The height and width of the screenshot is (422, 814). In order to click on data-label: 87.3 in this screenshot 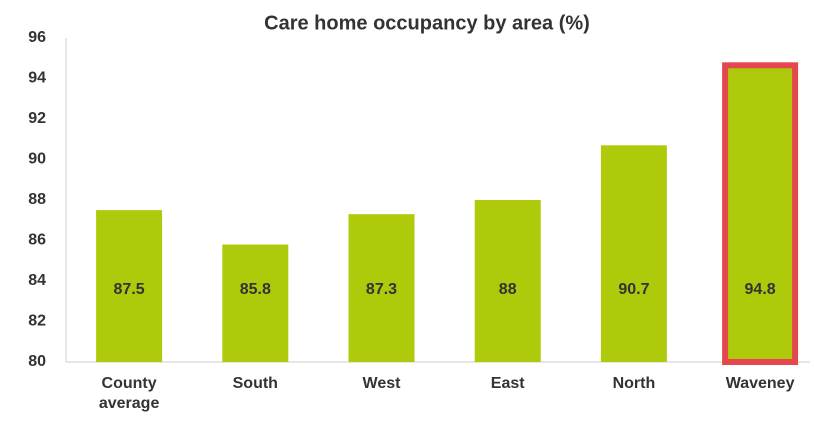, I will do `click(381, 289)`.